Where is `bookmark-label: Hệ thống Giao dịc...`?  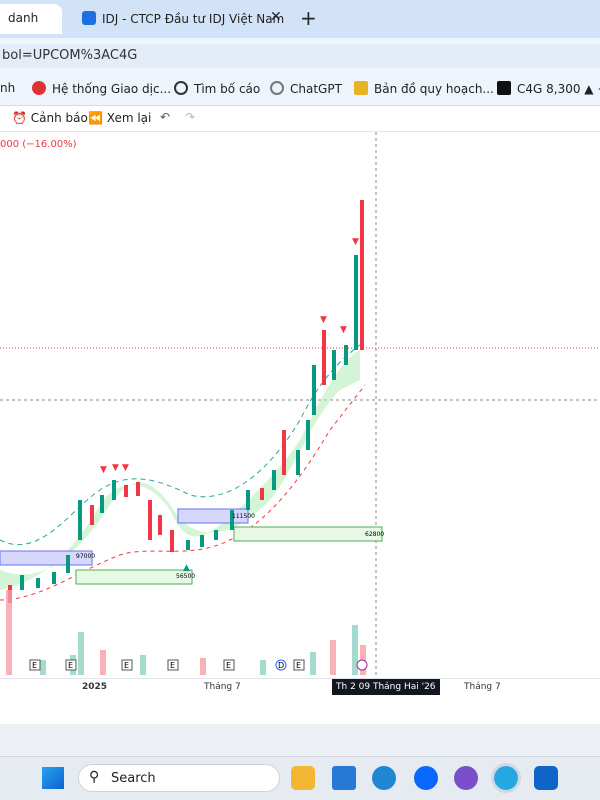 bookmark-label: Hệ thống Giao dịc... is located at coordinates (112, 89).